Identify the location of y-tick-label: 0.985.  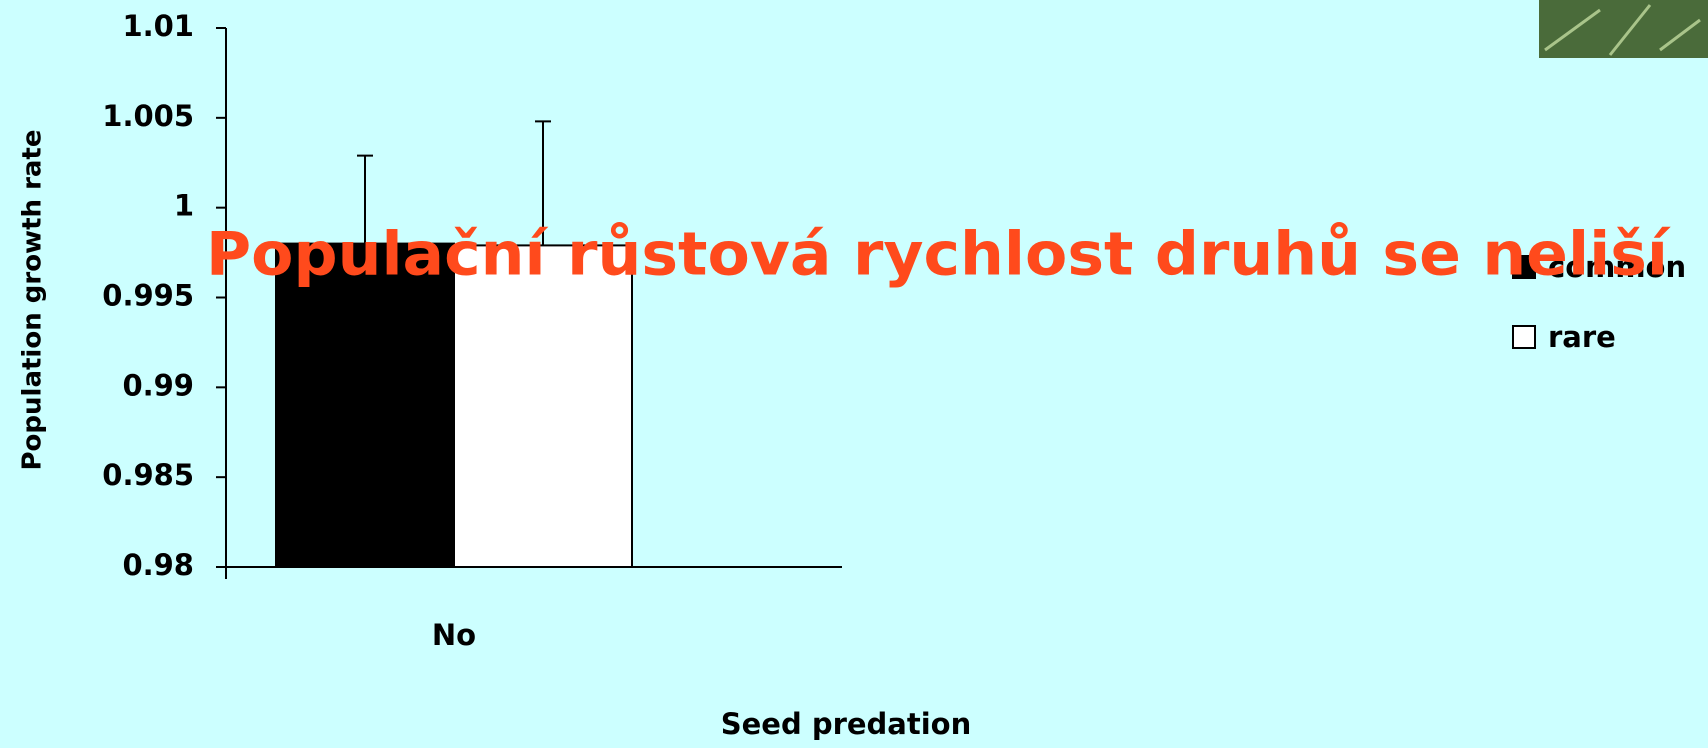
(148, 475).